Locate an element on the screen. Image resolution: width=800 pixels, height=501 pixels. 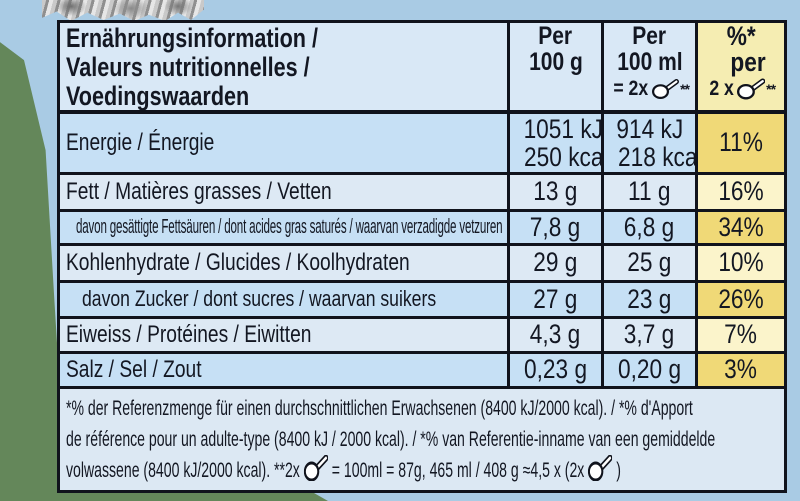
per-100ml-value-cell: 3,7 g is located at coordinates (649, 334).